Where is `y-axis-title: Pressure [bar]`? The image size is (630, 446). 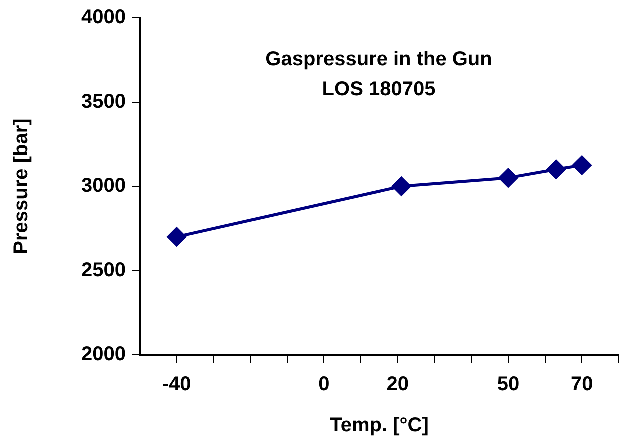
y-axis-title: Pressure [bar] is located at coordinates (21, 186).